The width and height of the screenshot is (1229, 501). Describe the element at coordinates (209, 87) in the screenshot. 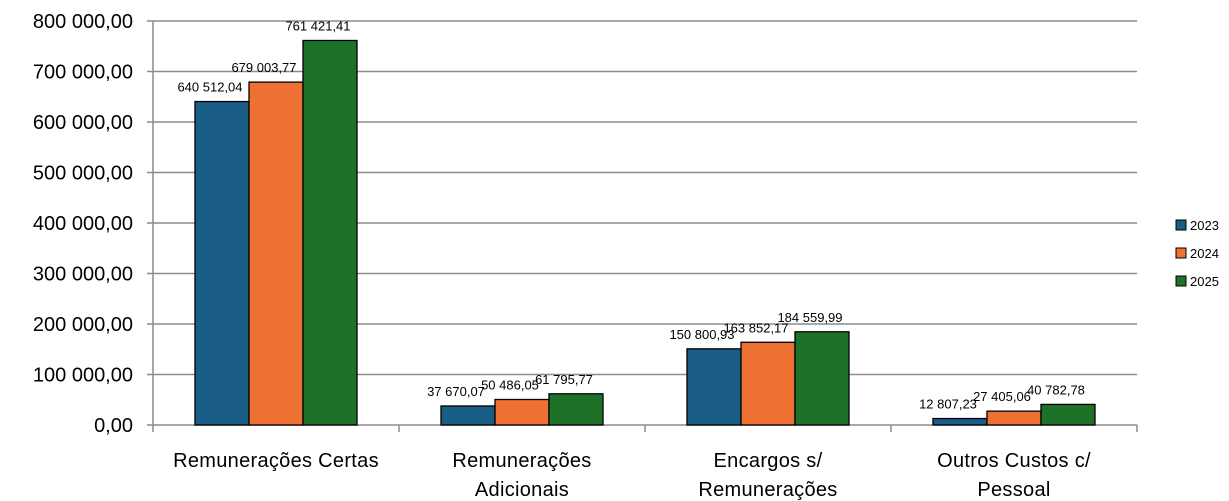

I see `data-label: 640 512,04` at that location.